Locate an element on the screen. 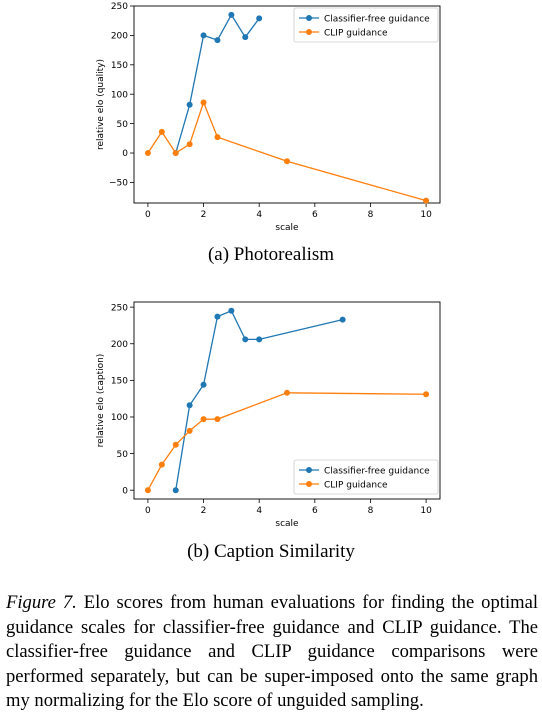 The width and height of the screenshot is (542, 719). caption-similarity-legend-box is located at coordinates (366, 477).